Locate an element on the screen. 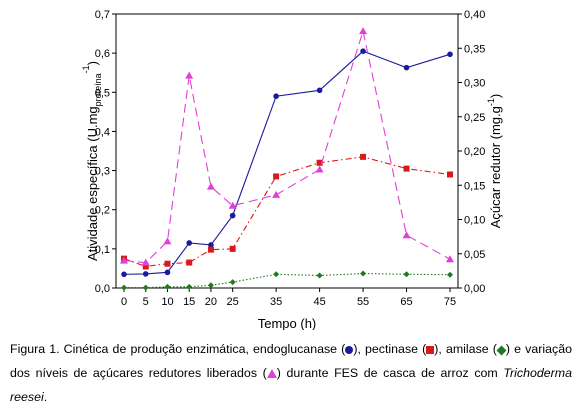 The width and height of the screenshot is (579, 414). x-tick-label: 15 is located at coordinates (189, 302).